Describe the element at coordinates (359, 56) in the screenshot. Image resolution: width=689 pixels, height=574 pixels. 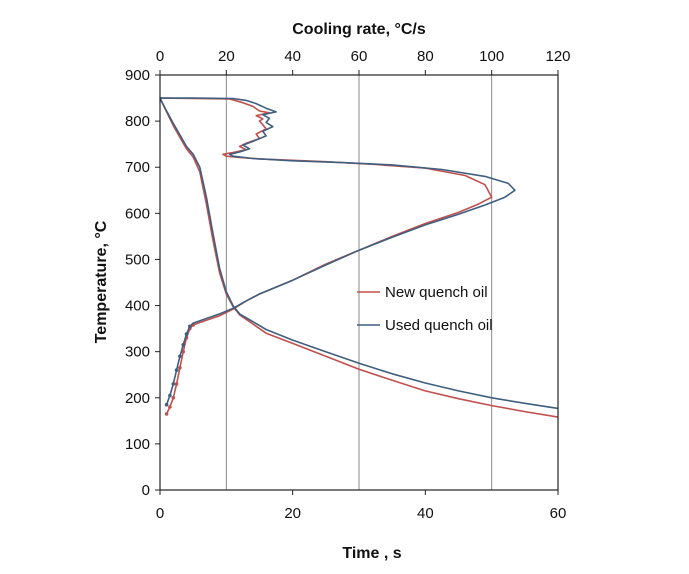
I see `top-axis-tick-label: 60` at that location.